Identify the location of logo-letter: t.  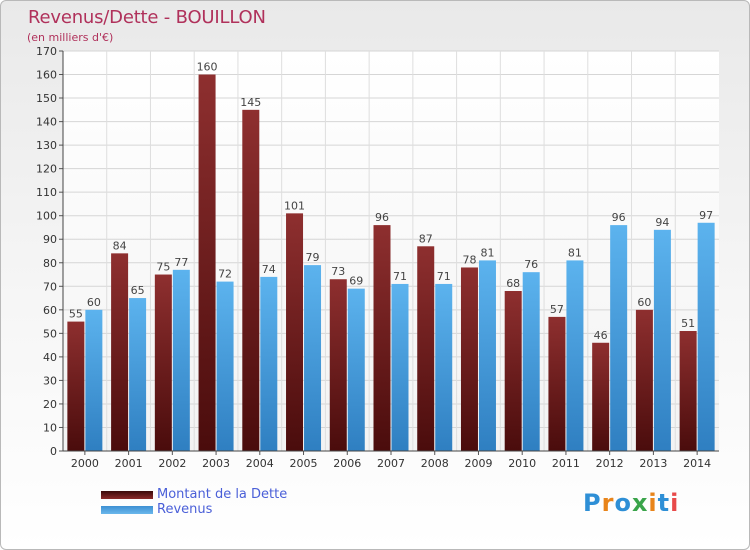
(664, 503).